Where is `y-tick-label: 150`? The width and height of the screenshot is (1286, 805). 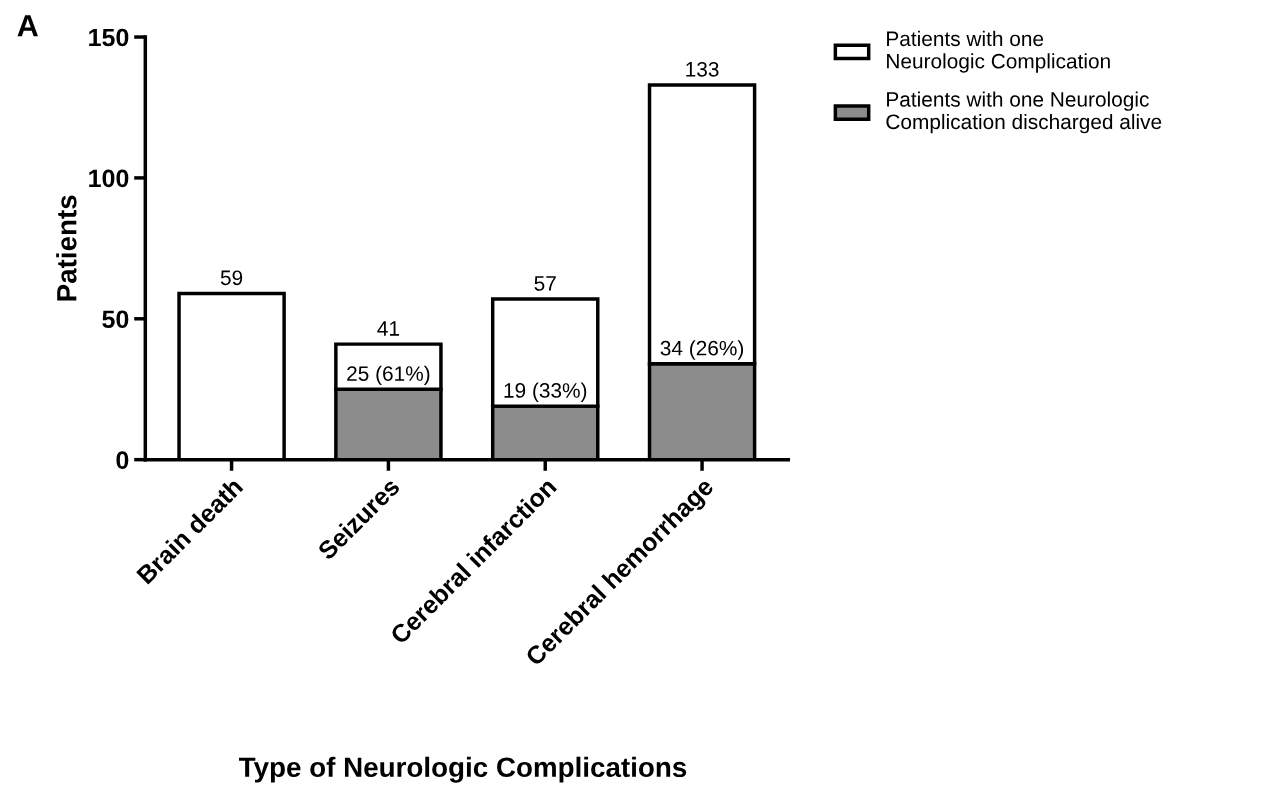
y-tick-label: 150 is located at coordinates (109, 37).